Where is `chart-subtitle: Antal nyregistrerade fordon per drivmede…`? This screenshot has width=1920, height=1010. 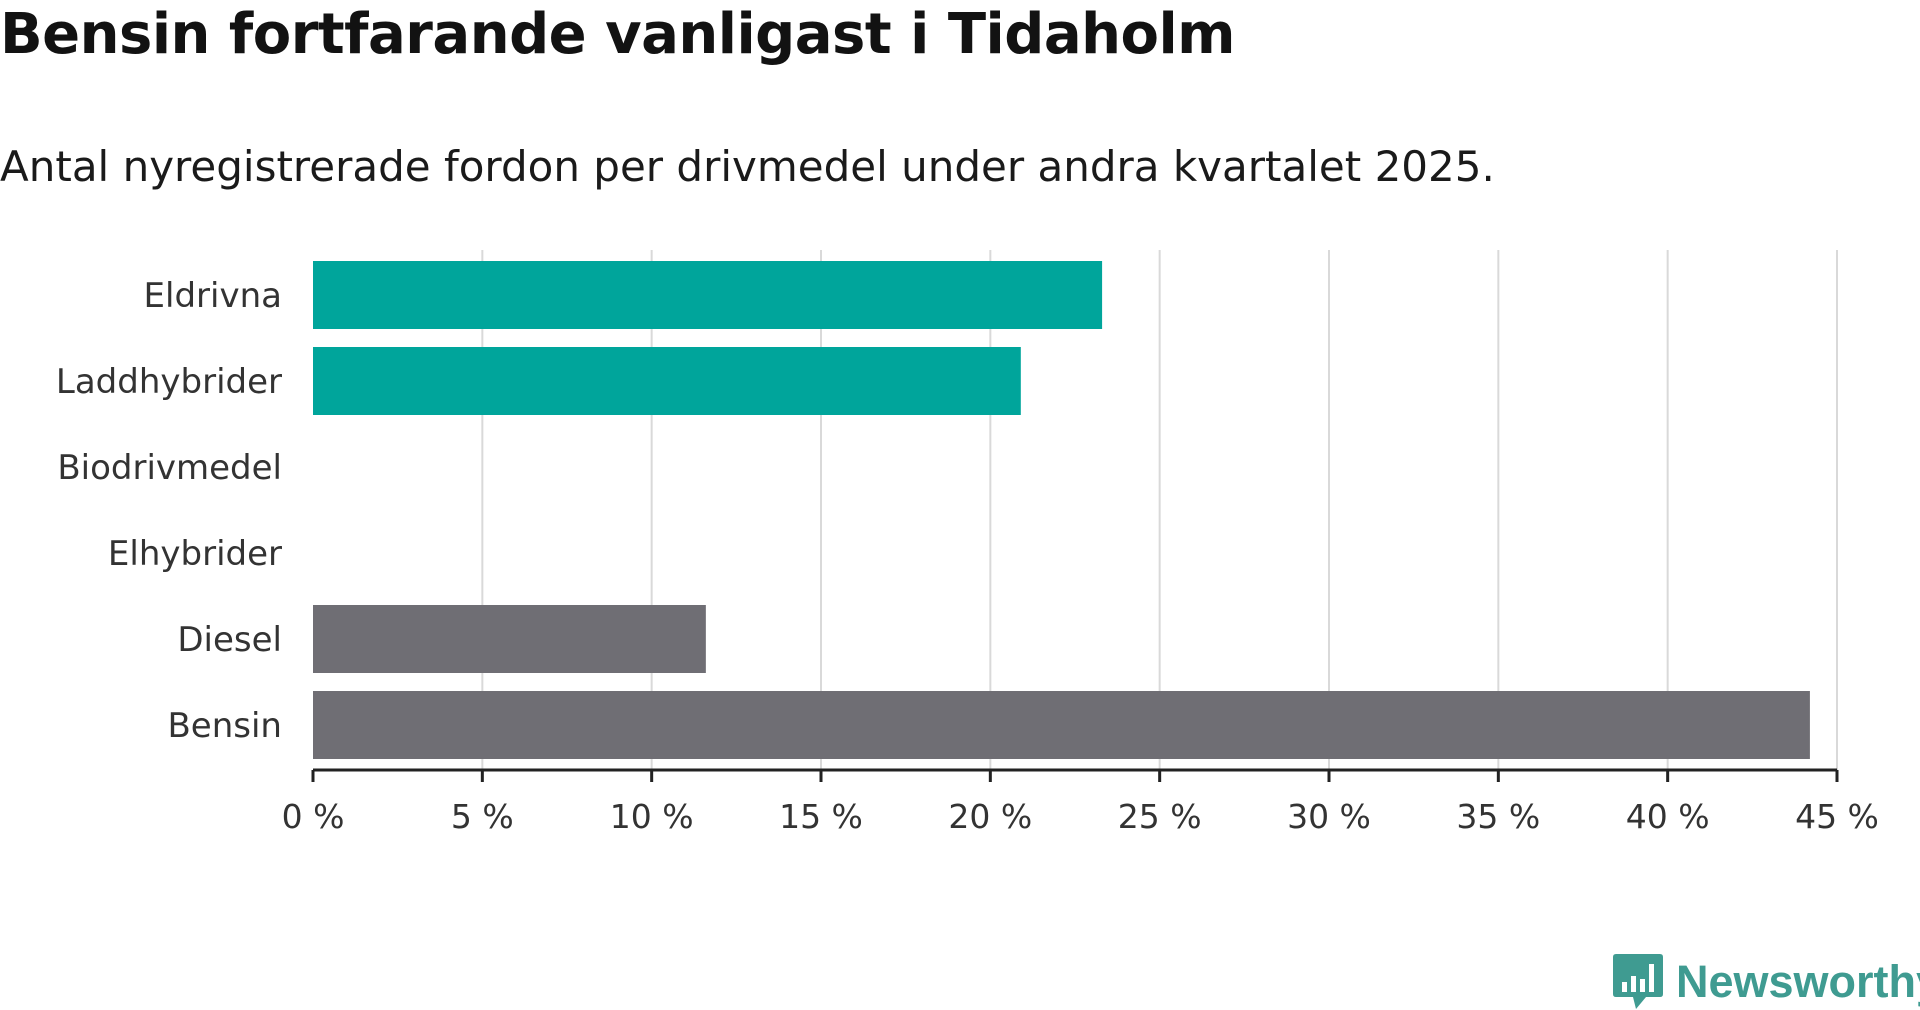
chart-subtitle: Antal nyregistrerade fordon per drivmede… is located at coordinates (747, 166).